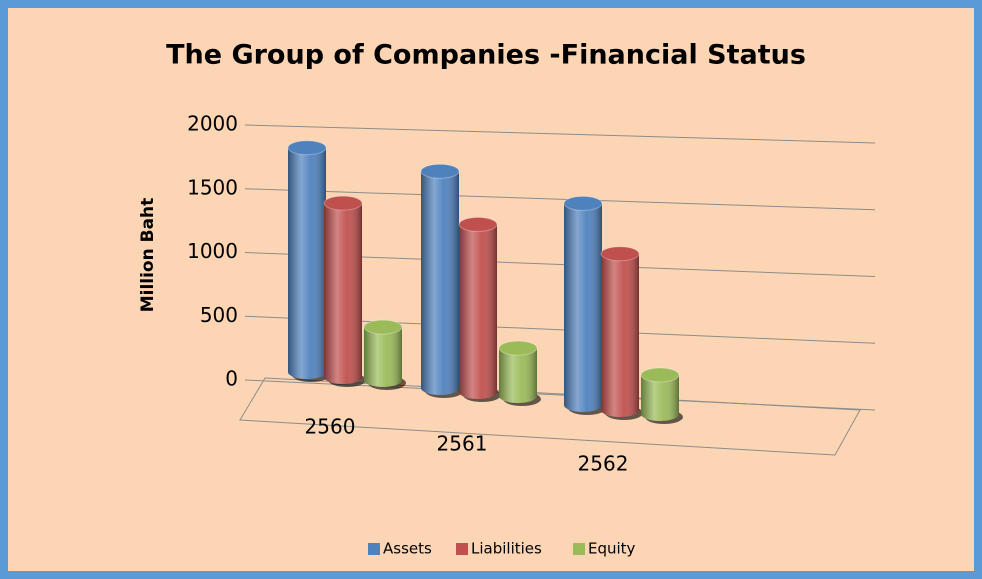  I want to click on y-tick-label: 500, so click(219, 315).